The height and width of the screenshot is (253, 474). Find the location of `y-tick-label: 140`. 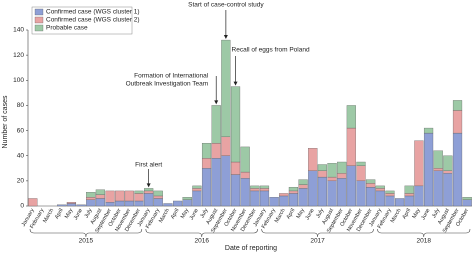

y-tick-label: 140 is located at coordinates (18, 30).